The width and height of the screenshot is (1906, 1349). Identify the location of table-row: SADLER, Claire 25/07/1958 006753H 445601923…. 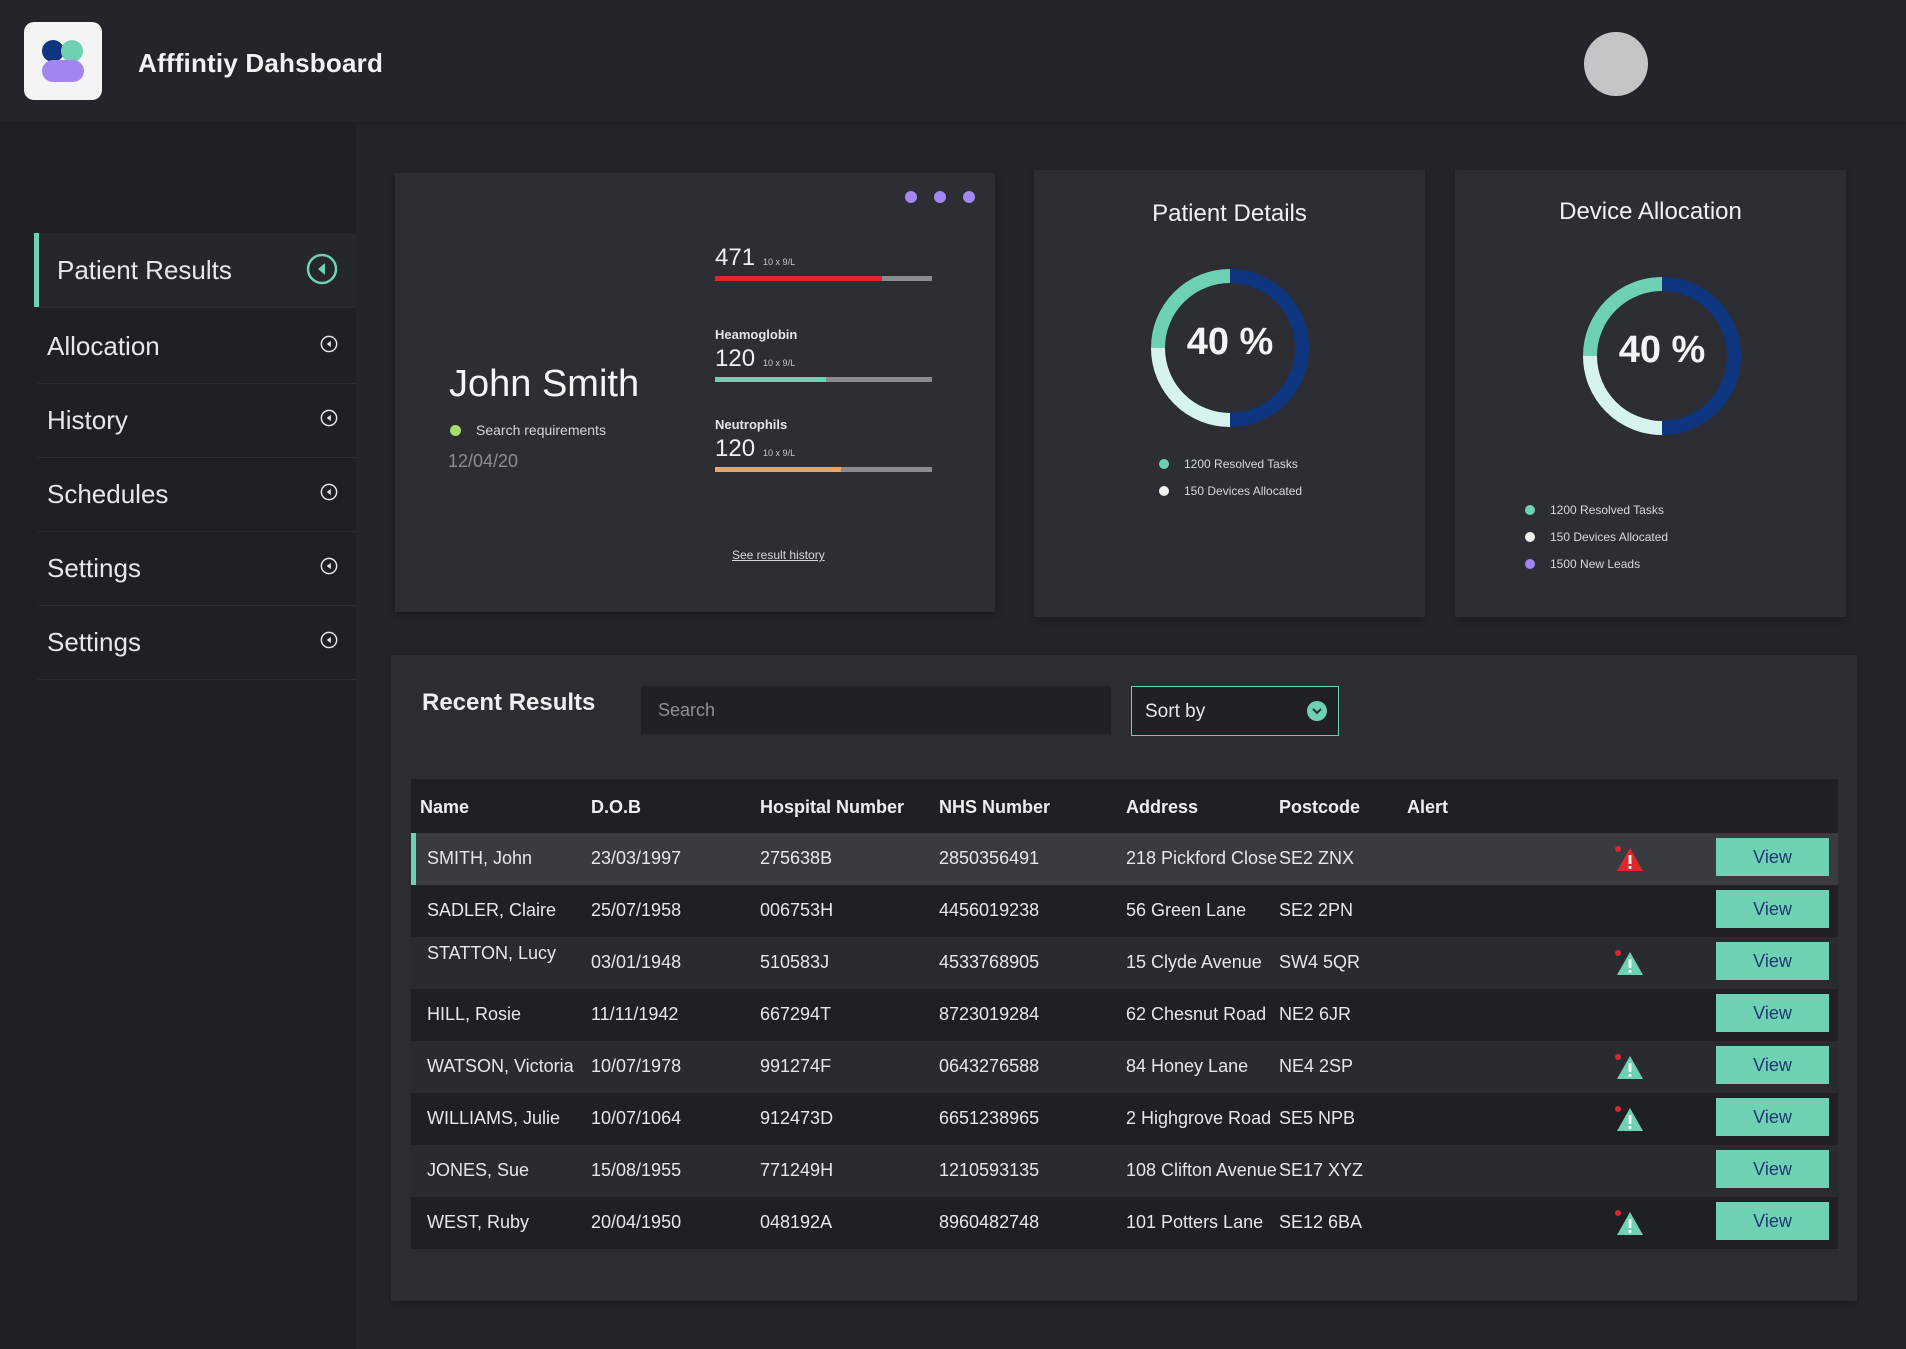
(1124, 911).